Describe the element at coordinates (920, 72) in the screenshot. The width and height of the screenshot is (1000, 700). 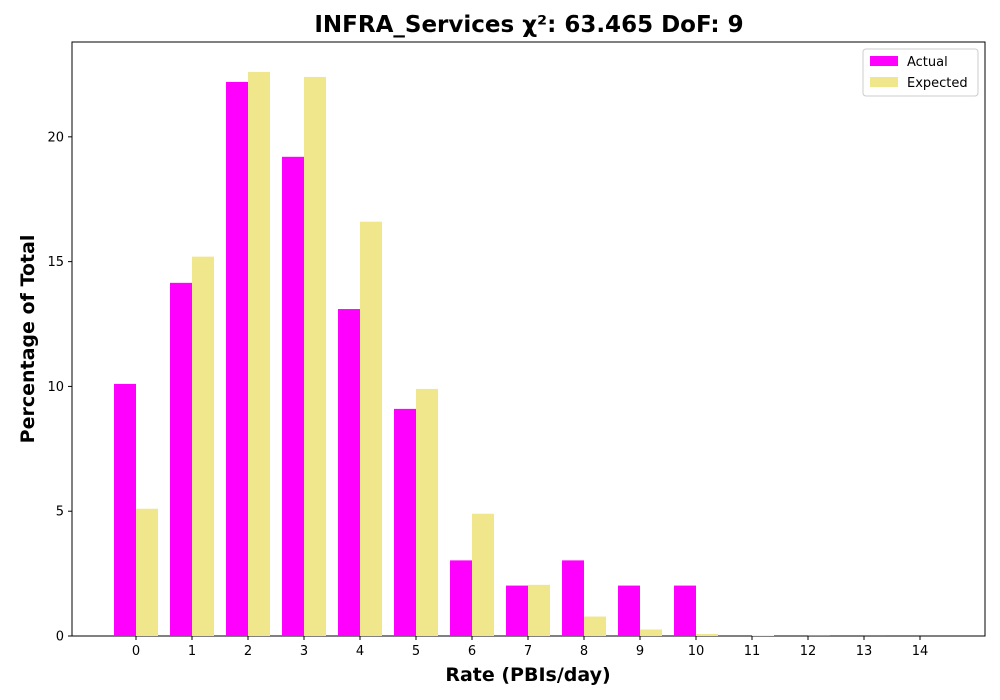
I see `legend: Actual Expected` at that location.